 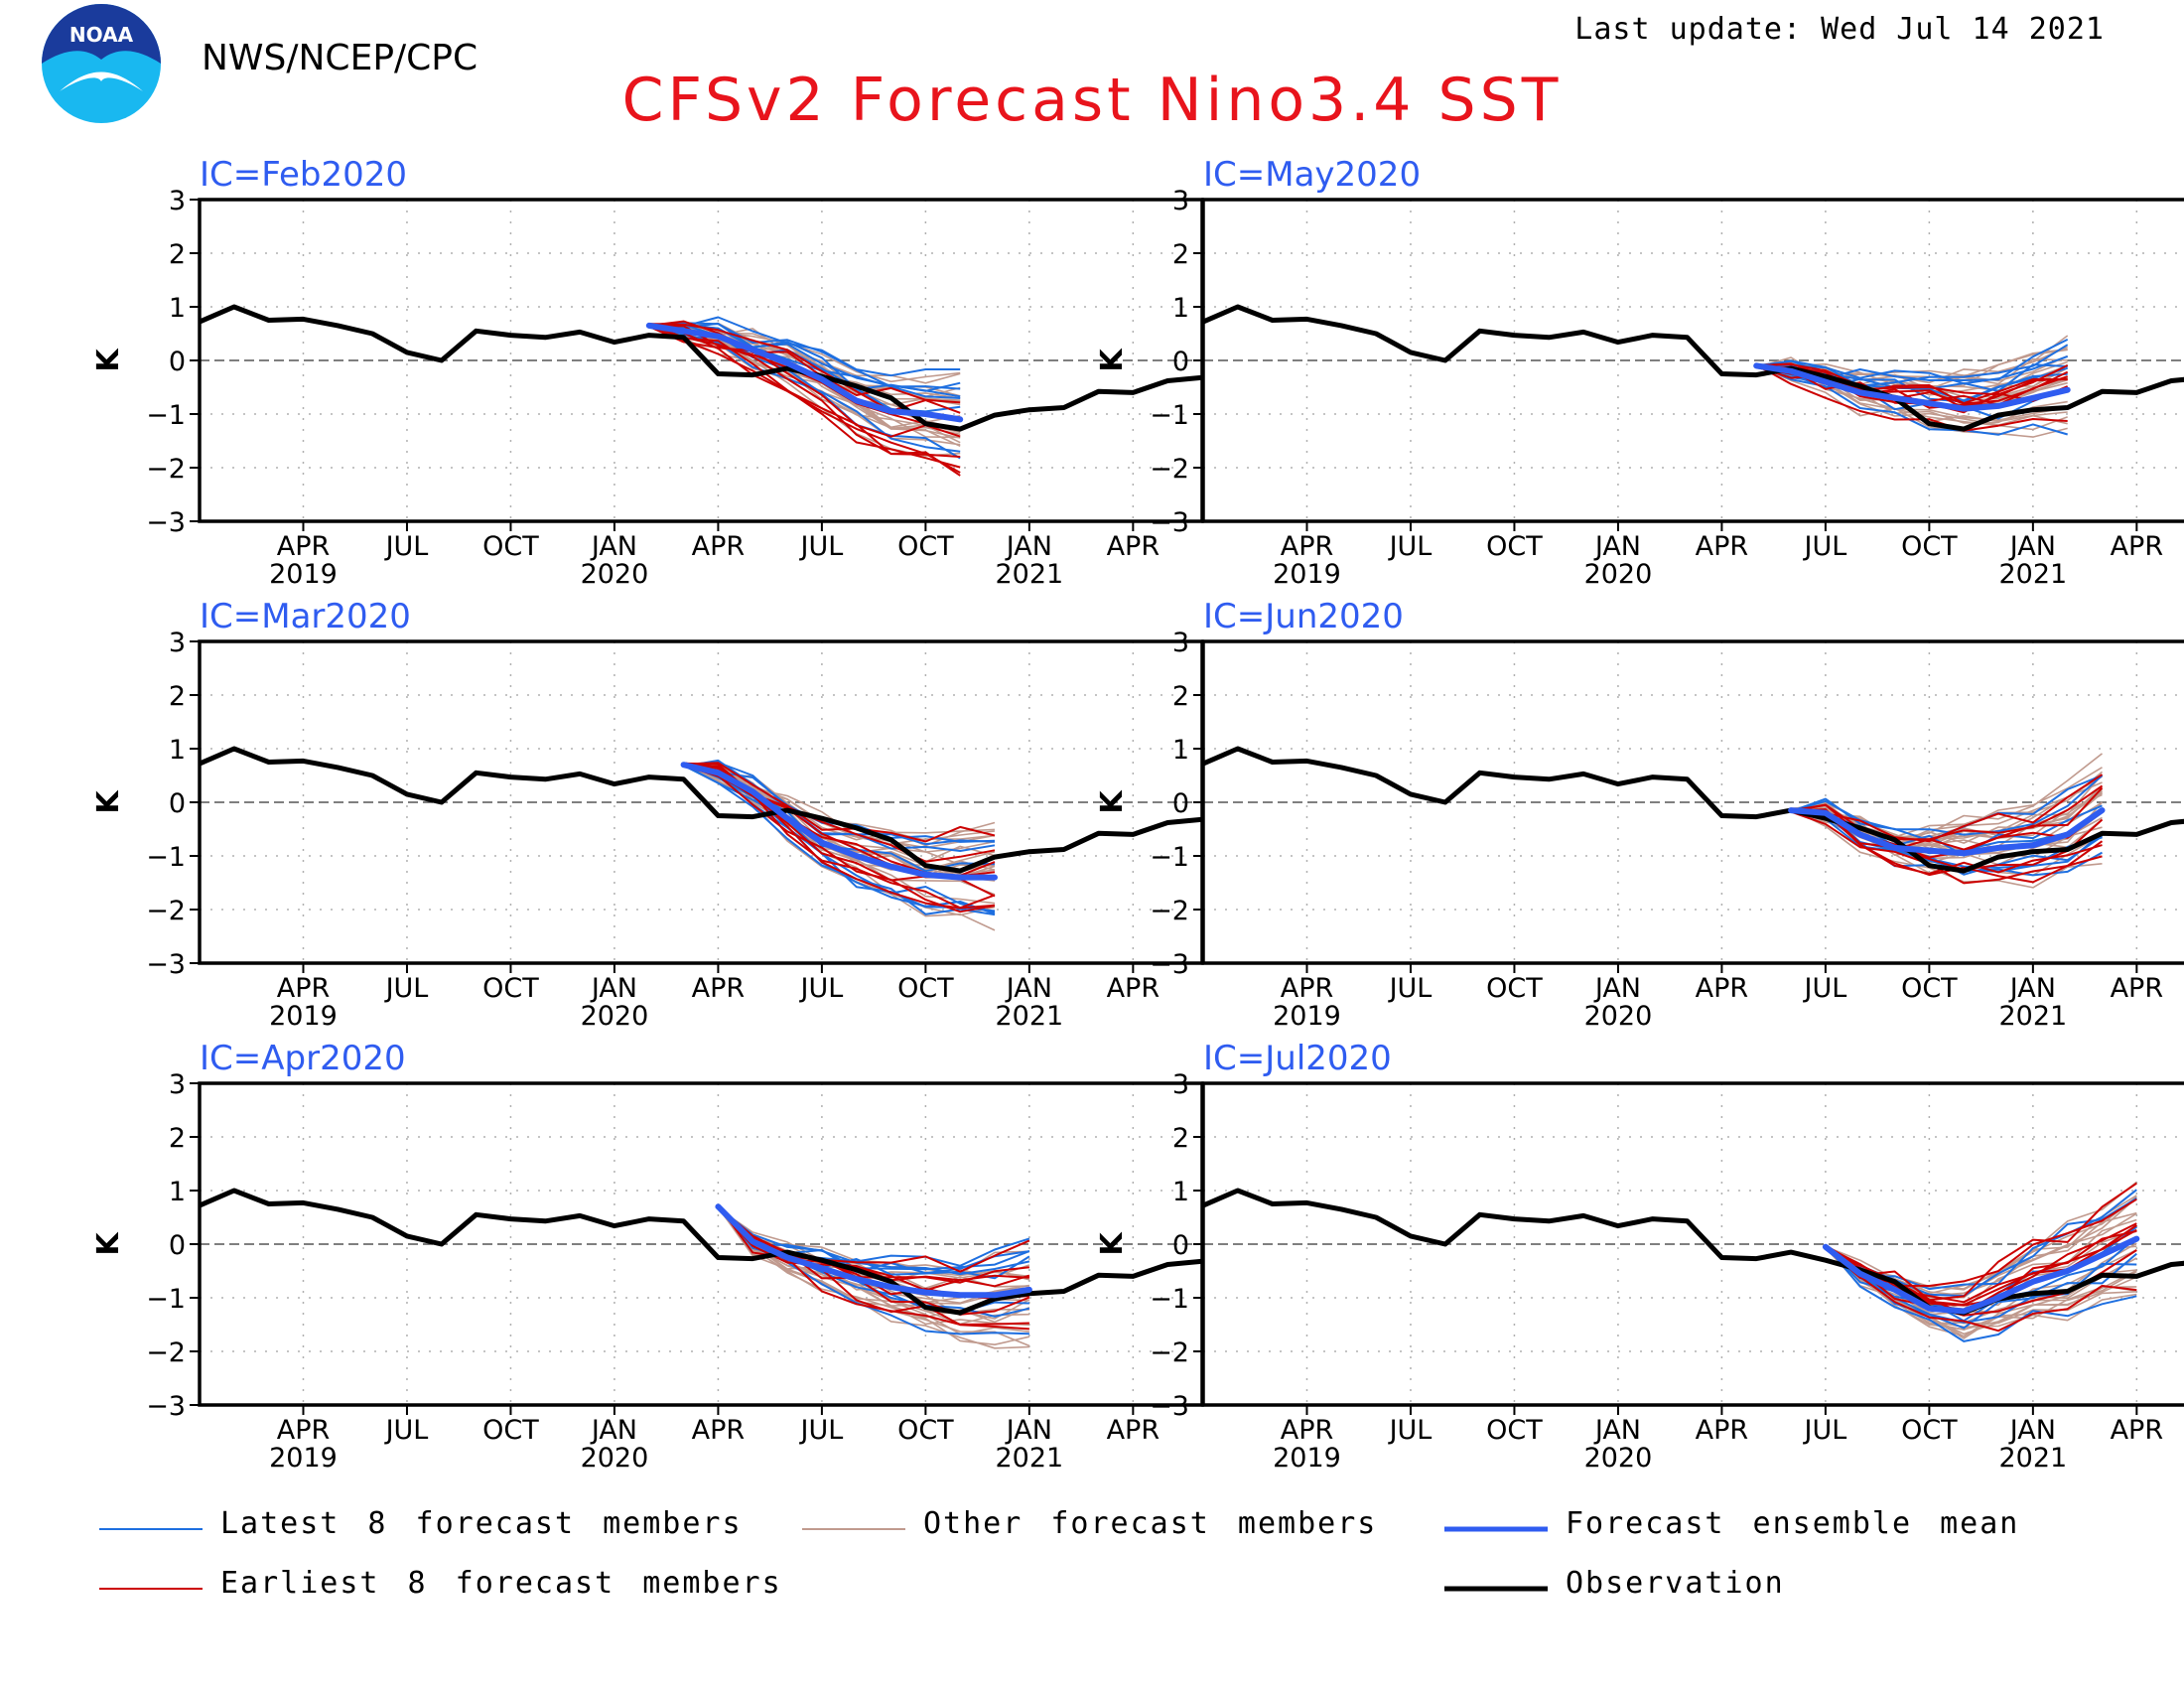 What do you see at coordinates (1297, 1058) in the screenshot?
I see `panel-title: IC=Jul2020` at bounding box center [1297, 1058].